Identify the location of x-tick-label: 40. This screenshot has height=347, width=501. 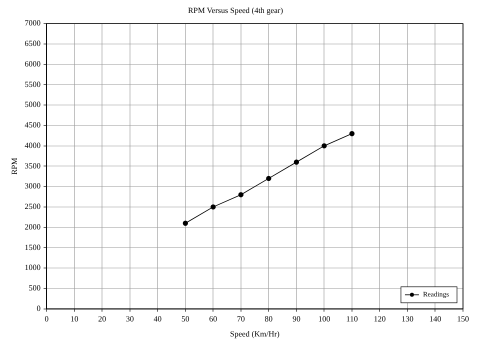
(158, 319).